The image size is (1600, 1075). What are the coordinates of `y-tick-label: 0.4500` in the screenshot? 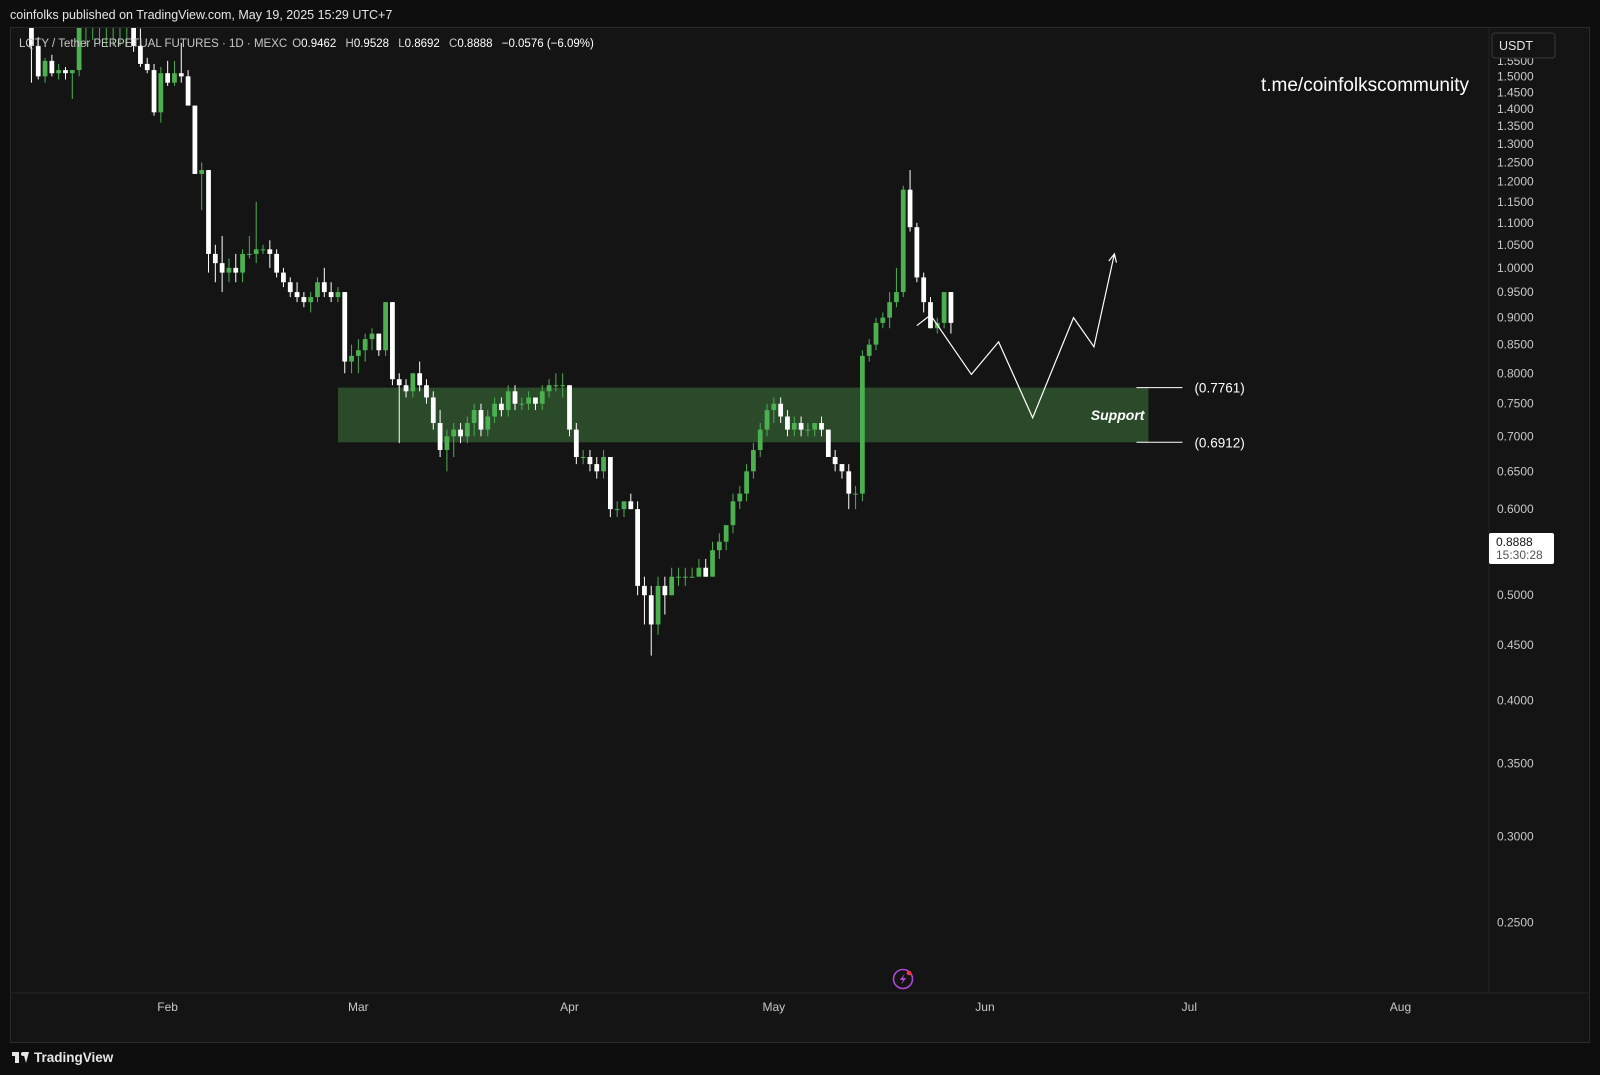 It's located at (1515, 645).